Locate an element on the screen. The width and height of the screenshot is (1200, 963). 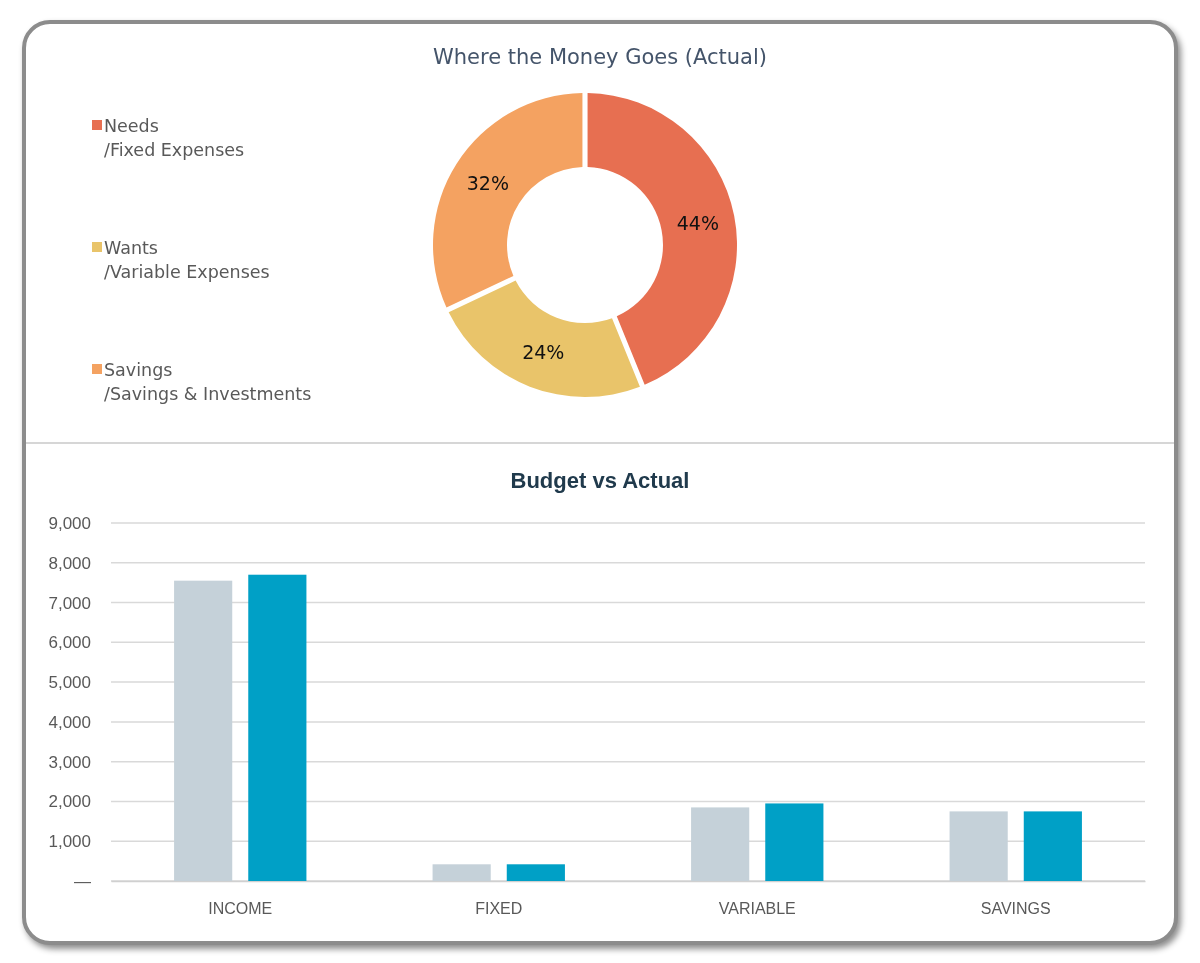
y-tick-label: 8,000 is located at coordinates (69, 563).